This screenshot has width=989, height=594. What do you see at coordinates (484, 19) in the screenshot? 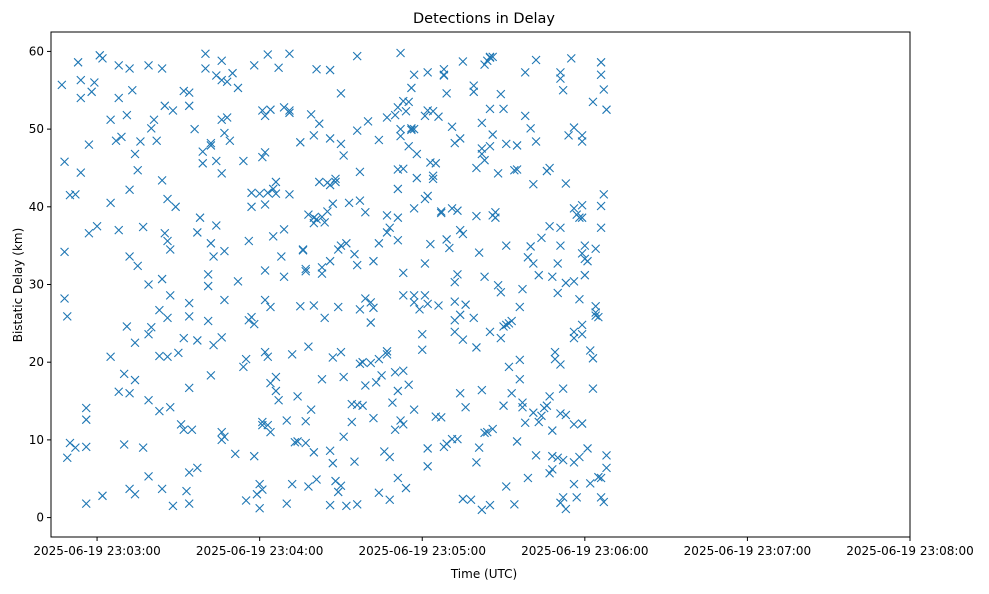
I see `chart-title: Detections in Delay` at bounding box center [484, 19].